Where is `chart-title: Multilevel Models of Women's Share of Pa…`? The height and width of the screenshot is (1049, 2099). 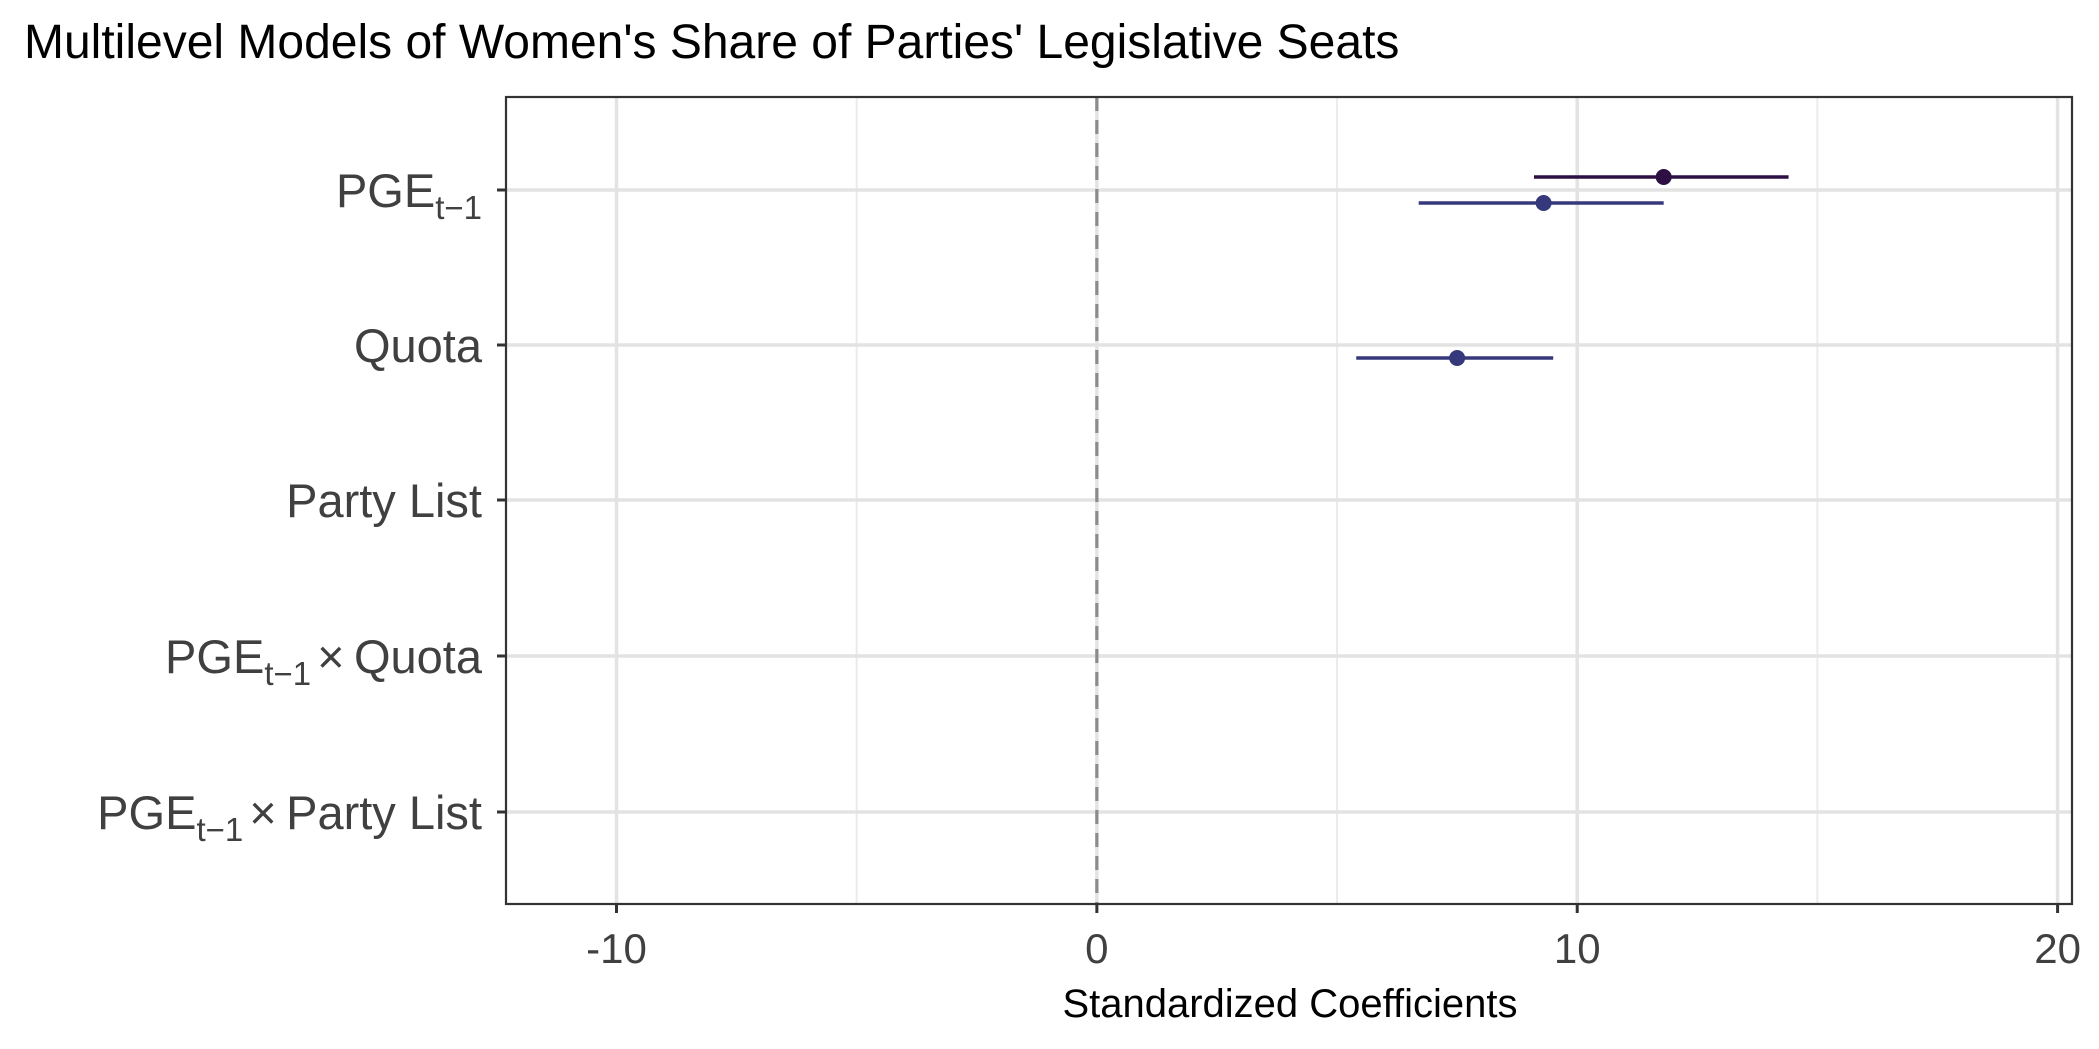
chart-title: Multilevel Models of Women's Share of Pa… is located at coordinates (711, 42).